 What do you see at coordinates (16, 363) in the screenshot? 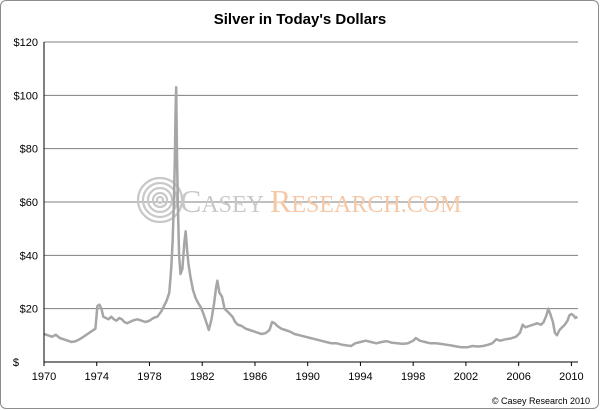
I see `y-tick-label: $` at bounding box center [16, 363].